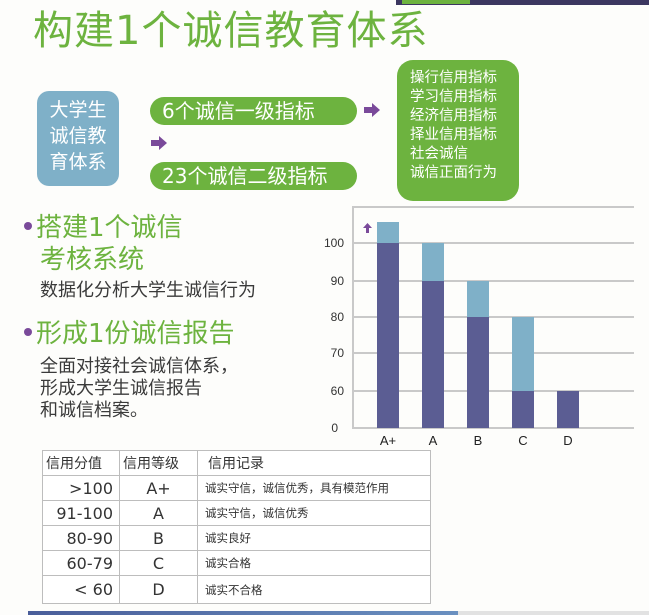 The width and height of the screenshot is (649, 615). What do you see at coordinates (314, 513) in the screenshot?
I see `cell-record: 诚实守信，诚信优秀` at bounding box center [314, 513].